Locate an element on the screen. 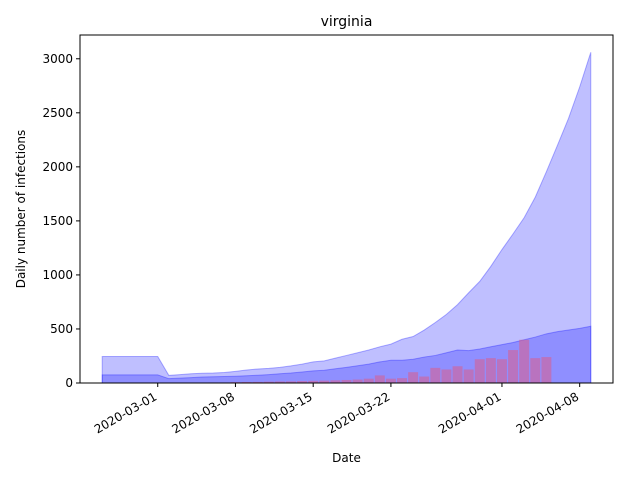 The image size is (640, 480). y-axis: 0 500 1000 1500 2000 2500 3000 is located at coordinates (61, 221).